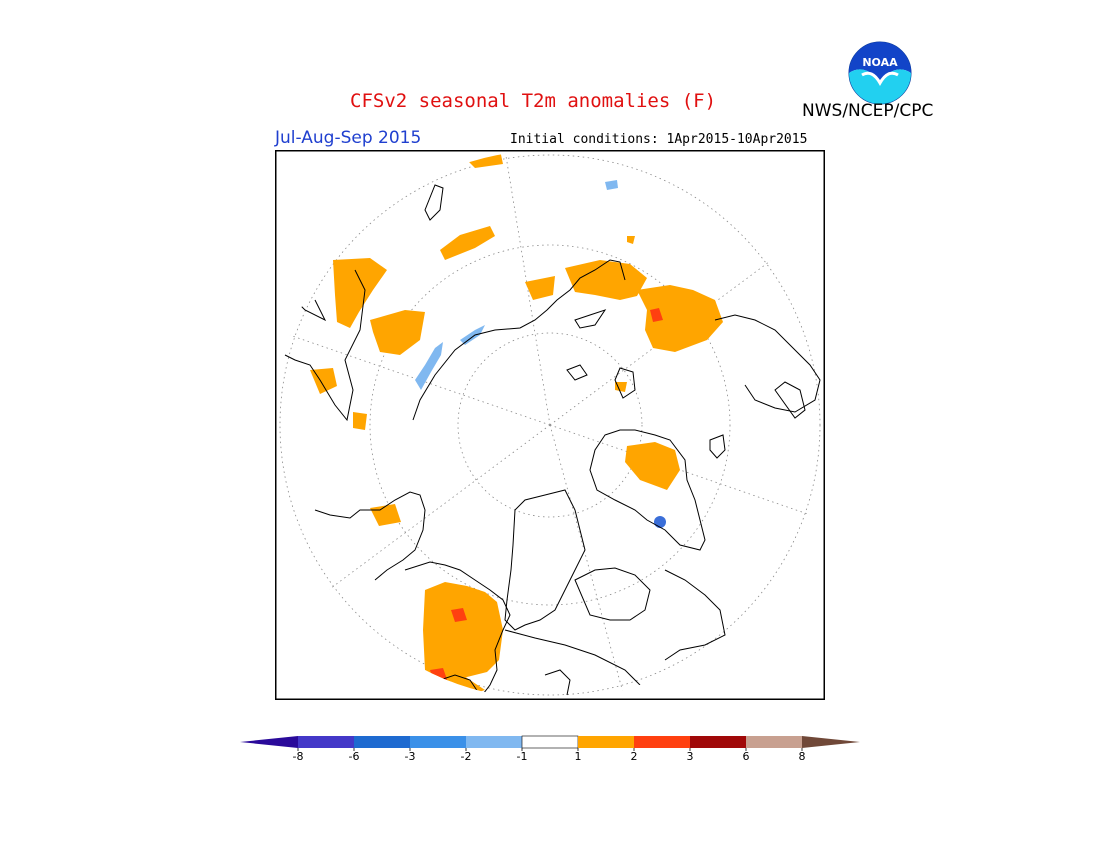 This screenshot has width=1100, height=850. What do you see at coordinates (360, 421) in the screenshot?
I see `anomaly-eastasia` at bounding box center [360, 421].